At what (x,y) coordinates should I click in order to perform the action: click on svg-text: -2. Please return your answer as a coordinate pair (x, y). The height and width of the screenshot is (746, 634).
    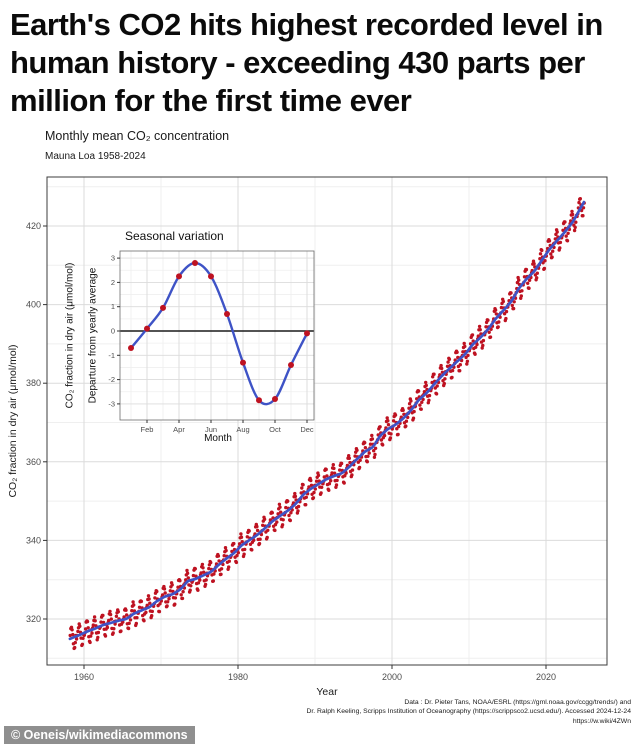
    Looking at the image, I should click on (111, 379).